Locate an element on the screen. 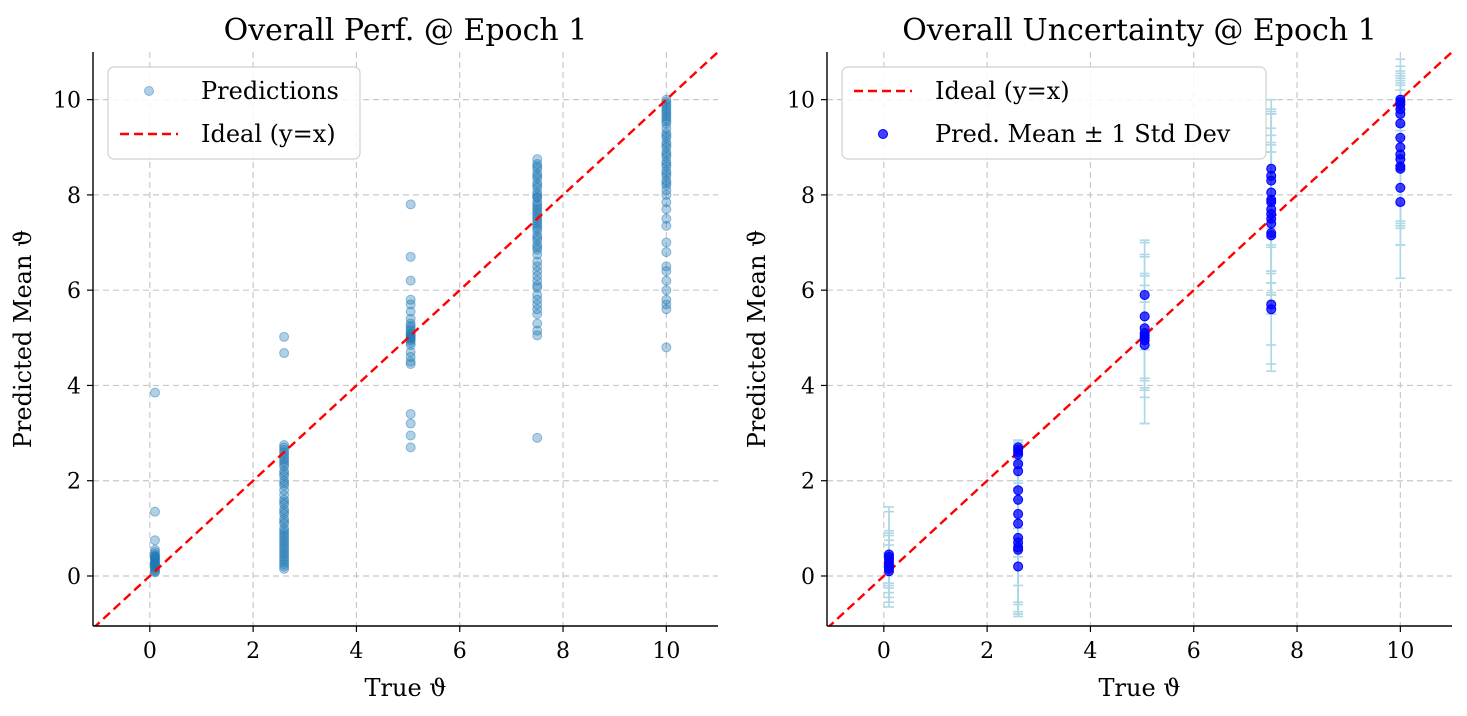 This screenshot has width=1467, height=716. legend-marker-swatch is located at coordinates (883, 134).